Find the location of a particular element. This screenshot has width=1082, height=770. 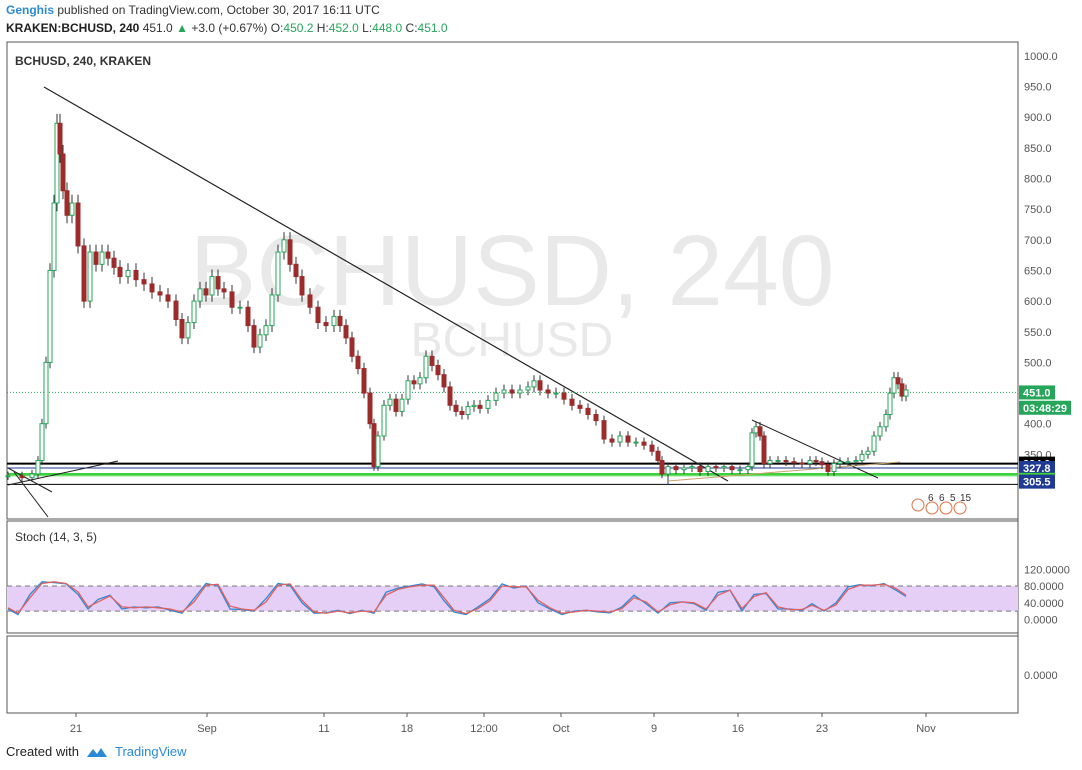

price-tag-label: 03:48:29 is located at coordinates (1045, 409).